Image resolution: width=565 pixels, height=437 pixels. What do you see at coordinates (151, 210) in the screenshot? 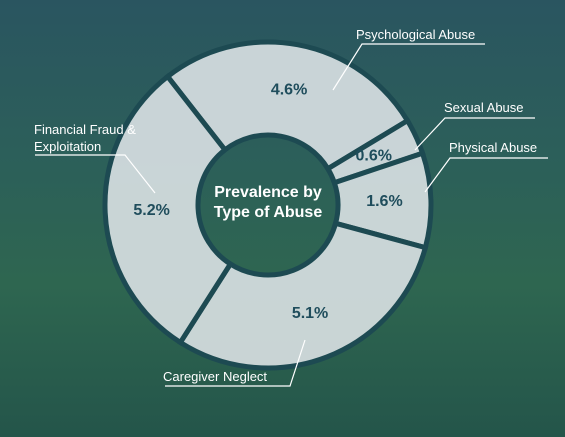
I see `value-label: 5.2%` at bounding box center [151, 210].